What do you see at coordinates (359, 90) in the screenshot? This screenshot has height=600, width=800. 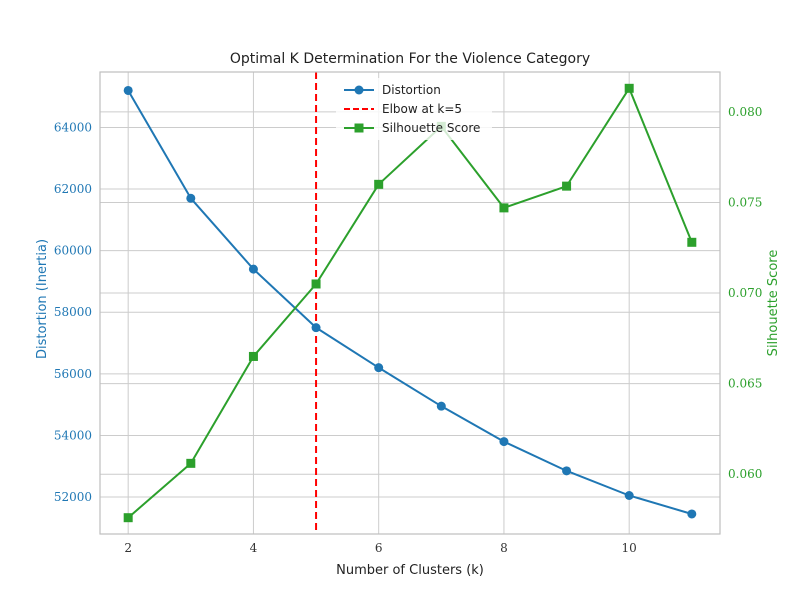 I see `legend-marker-distortion` at bounding box center [359, 90].